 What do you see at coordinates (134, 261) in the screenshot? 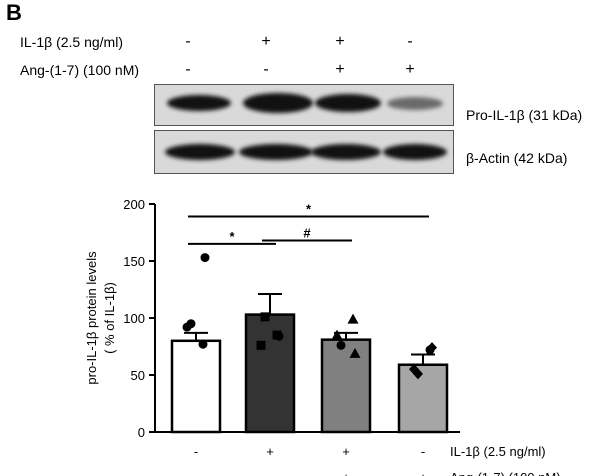
I see `y-tick-label: 150` at bounding box center [134, 261].